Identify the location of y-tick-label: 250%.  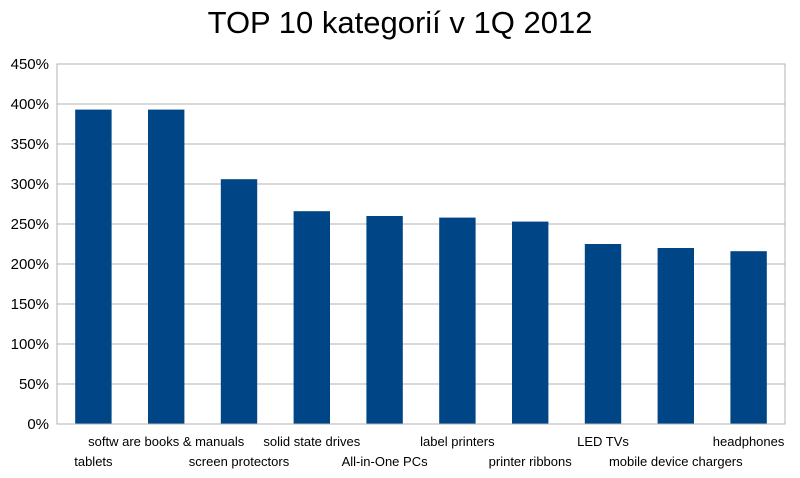
(30, 224).